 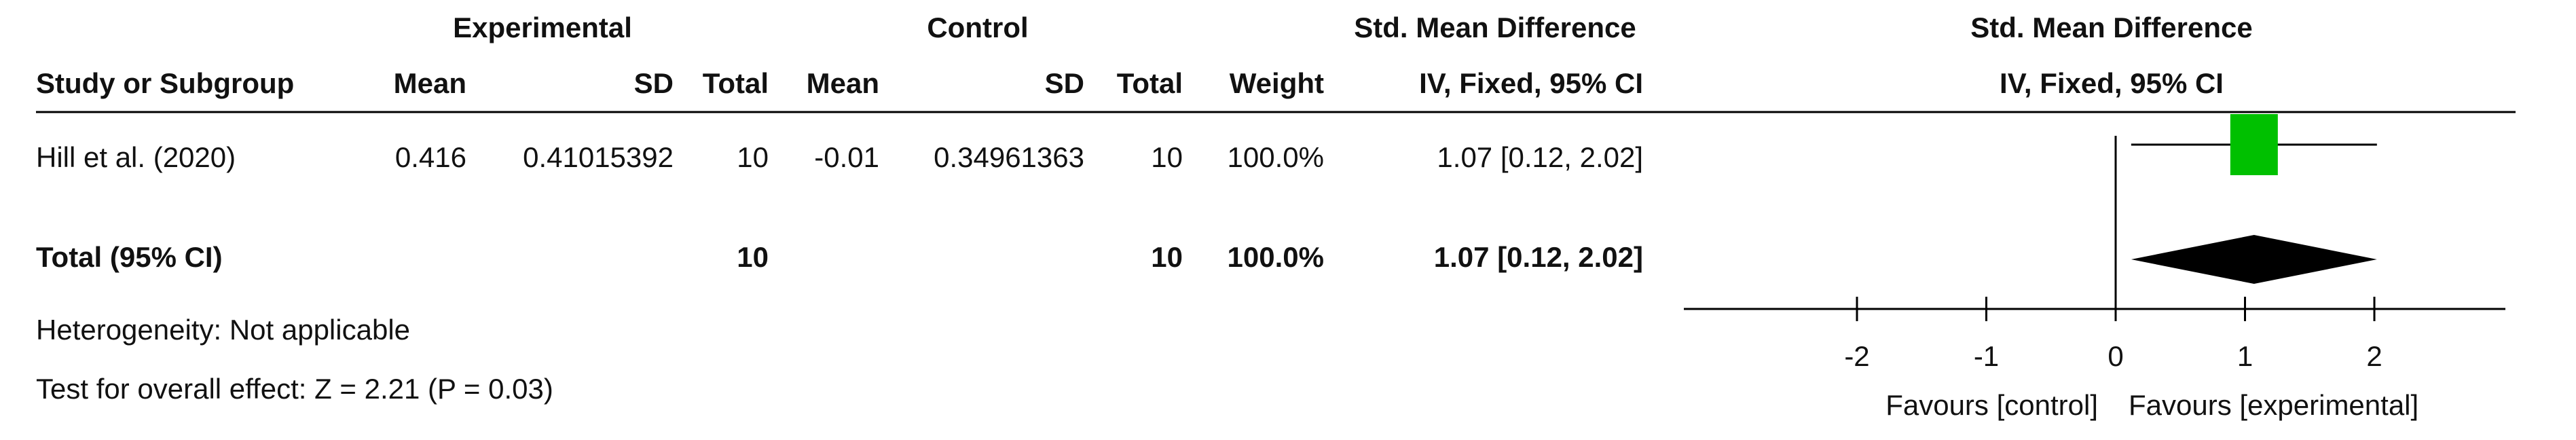 What do you see at coordinates (430, 157) in the screenshot?
I see `table-cell: 0.416` at bounding box center [430, 157].